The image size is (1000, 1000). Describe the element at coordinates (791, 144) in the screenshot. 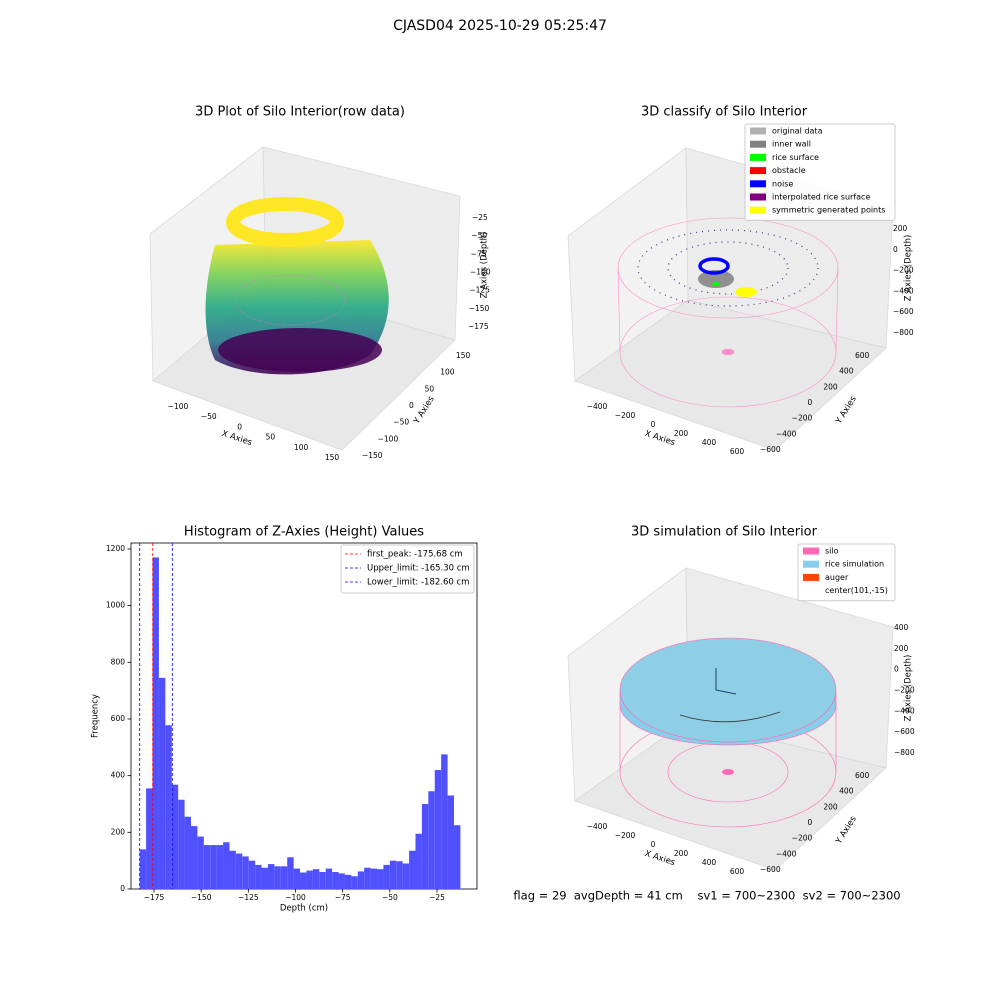

I see `legend-label: inner wall` at that location.